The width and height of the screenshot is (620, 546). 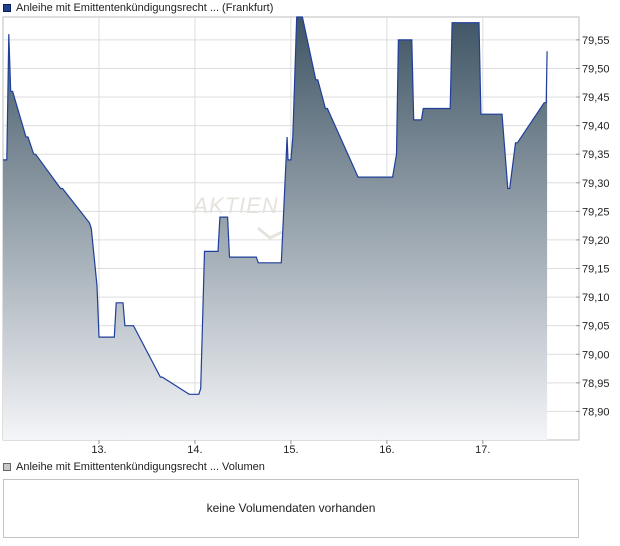 I want to click on y-tick-label: 79,55, so click(x=596, y=41).